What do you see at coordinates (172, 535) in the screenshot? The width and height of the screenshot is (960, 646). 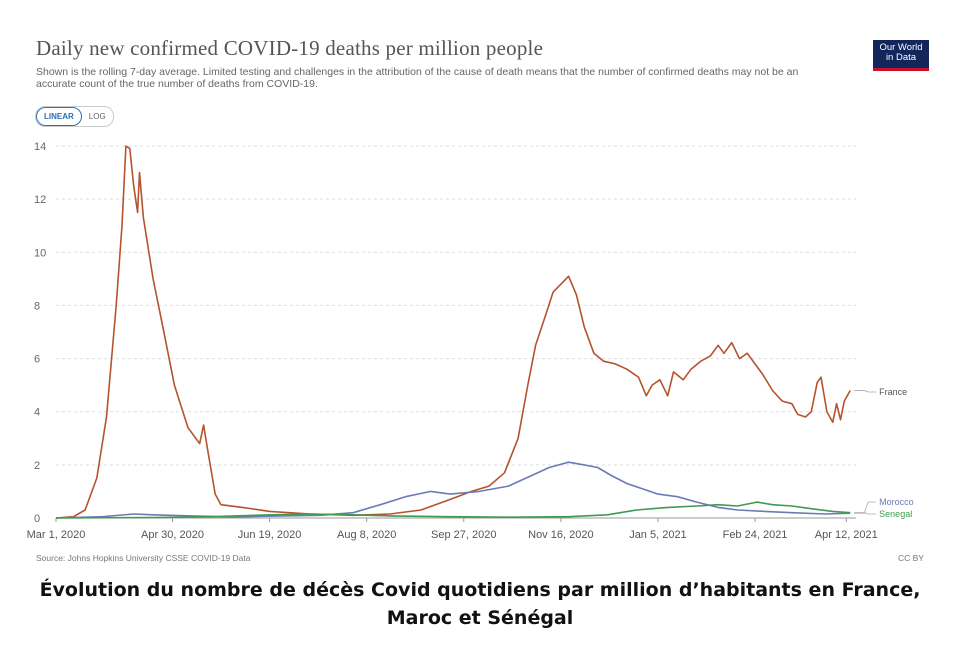 I see `x-tick-label: Apr 30, 2020` at bounding box center [172, 535].